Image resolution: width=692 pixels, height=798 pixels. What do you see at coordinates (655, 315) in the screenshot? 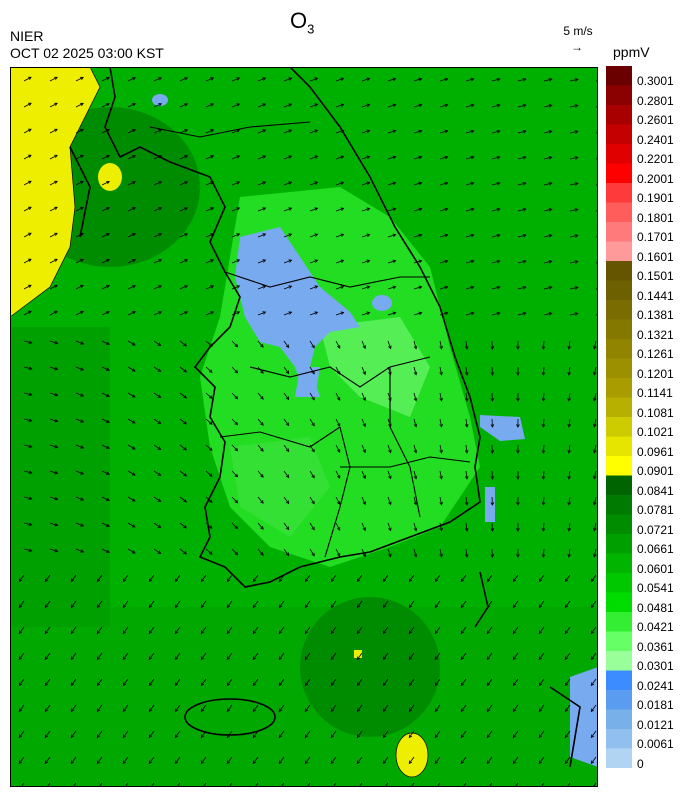
I see `legend-level-label: 0.1381` at bounding box center [655, 315].